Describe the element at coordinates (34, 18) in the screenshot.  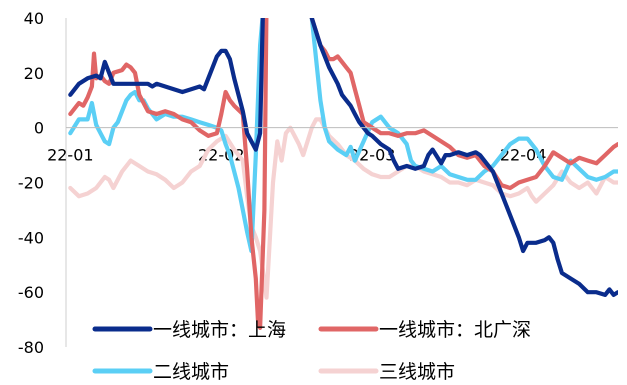
I see `y-tick-label: 40` at that location.